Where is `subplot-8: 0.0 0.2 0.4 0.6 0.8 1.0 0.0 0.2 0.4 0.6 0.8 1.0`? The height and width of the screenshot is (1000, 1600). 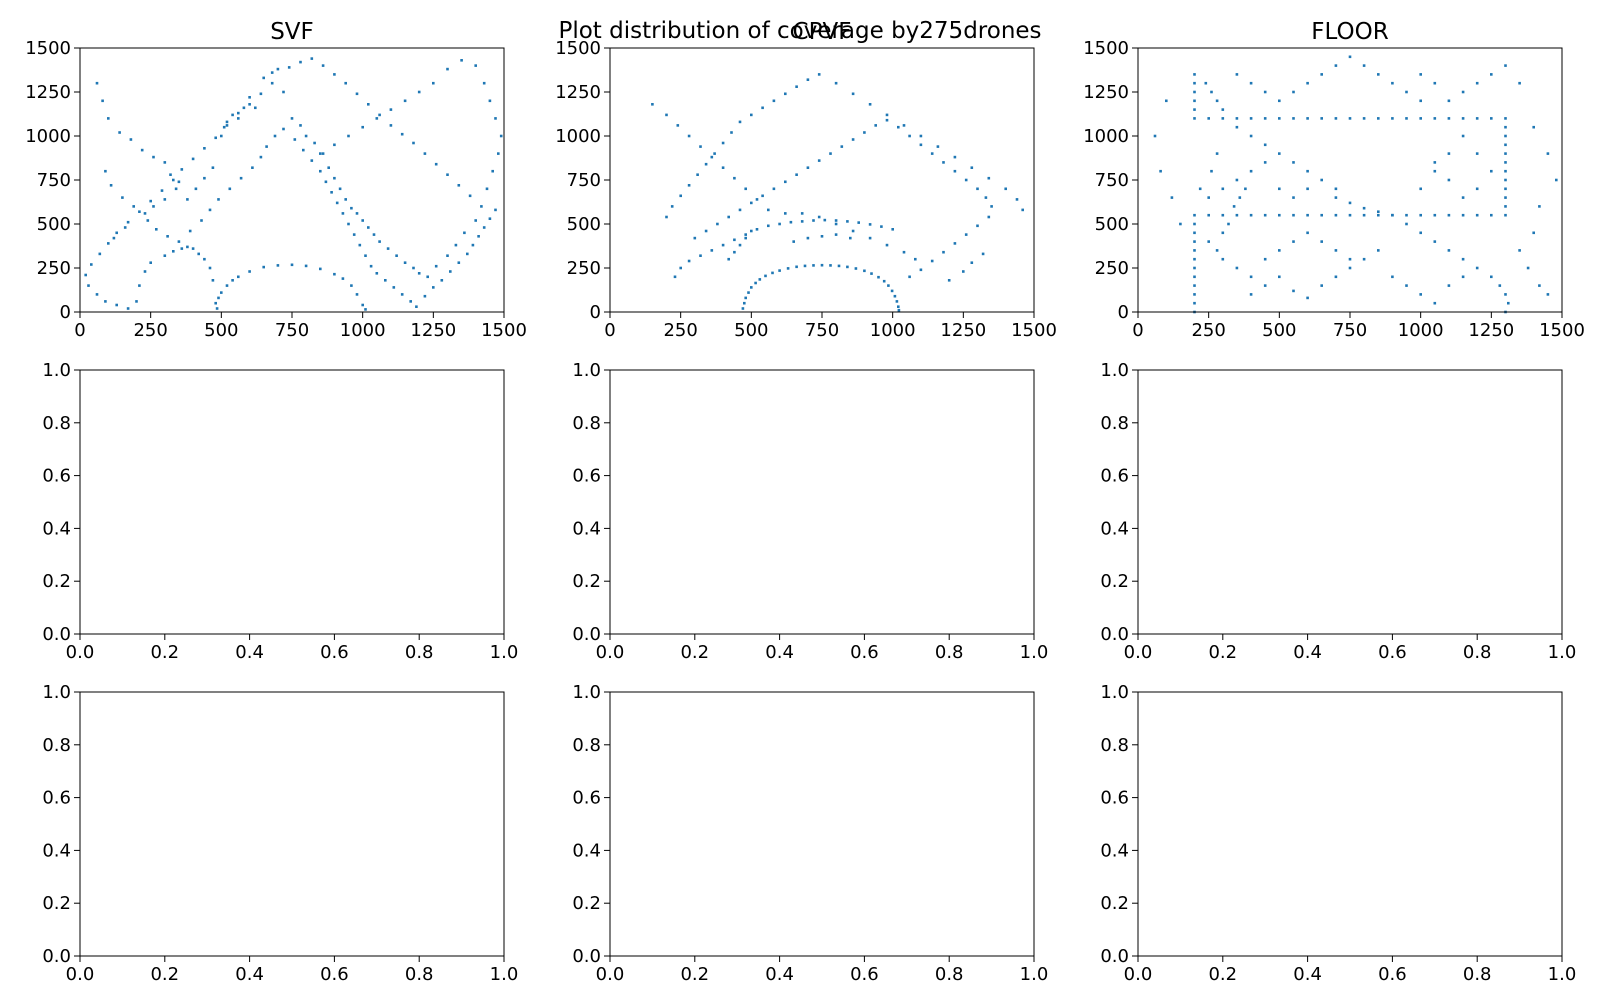
subplot-8: 0.0 0.2 0.4 0.6 0.8 1.0 0.0 0.2 0.4 0.6 0.8 1.0 is located at coordinates (810, 833).